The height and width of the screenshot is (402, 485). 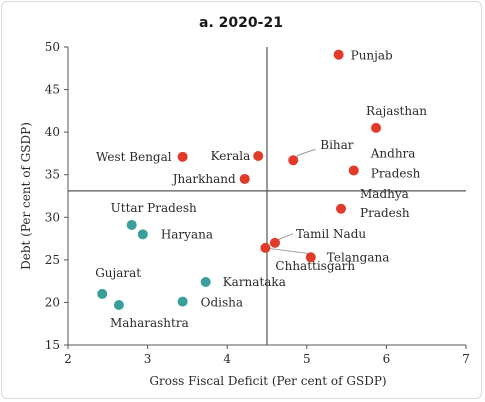 I want to click on y-tick-label: 15, so click(x=52, y=345).